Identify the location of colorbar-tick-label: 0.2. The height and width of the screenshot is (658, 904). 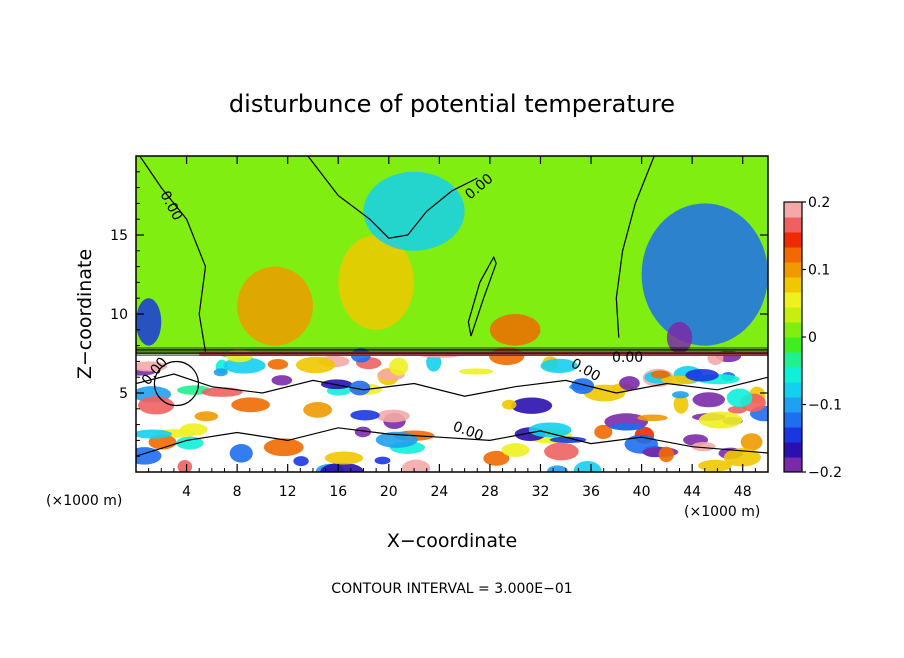
(819, 203).